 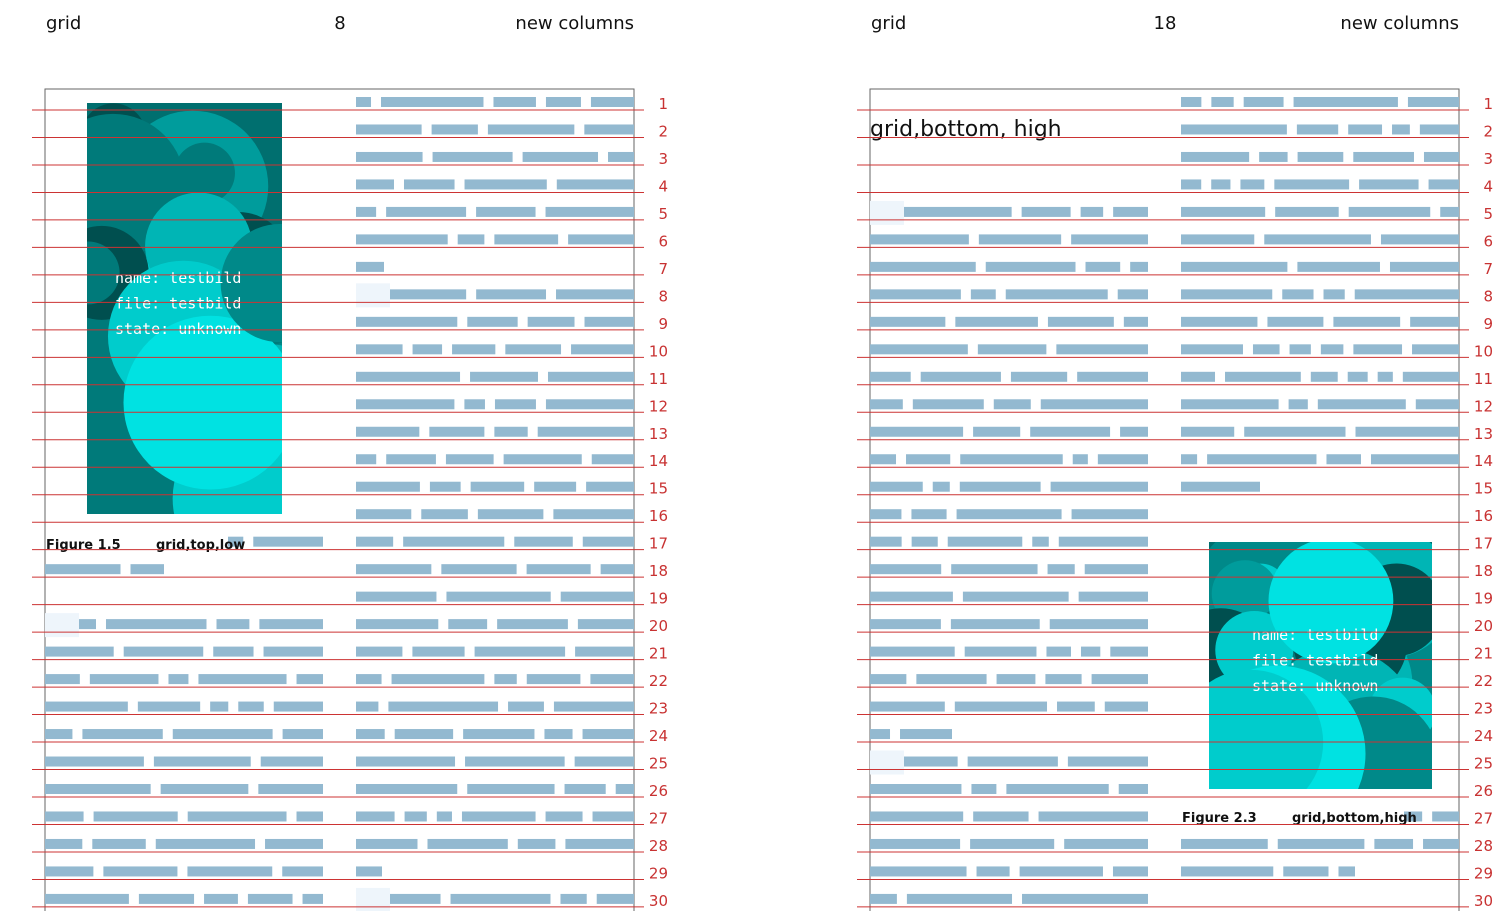 What do you see at coordinates (1488, 296) in the screenshot?
I see `line-number: 8` at bounding box center [1488, 296].